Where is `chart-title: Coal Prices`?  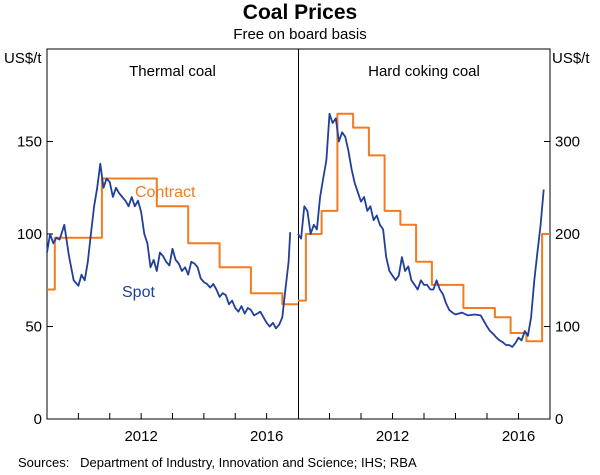 chart-title: Coal Prices is located at coordinates (300, 12).